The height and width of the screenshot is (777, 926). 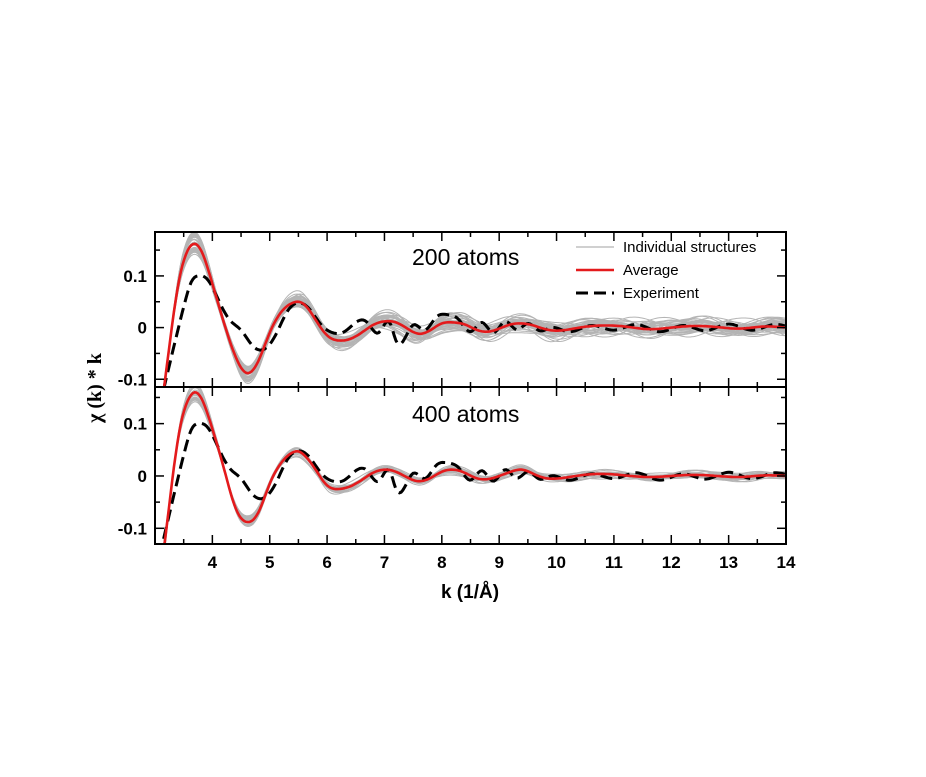 I want to click on panel-bottom-title: 400 atoms, so click(x=465, y=414).